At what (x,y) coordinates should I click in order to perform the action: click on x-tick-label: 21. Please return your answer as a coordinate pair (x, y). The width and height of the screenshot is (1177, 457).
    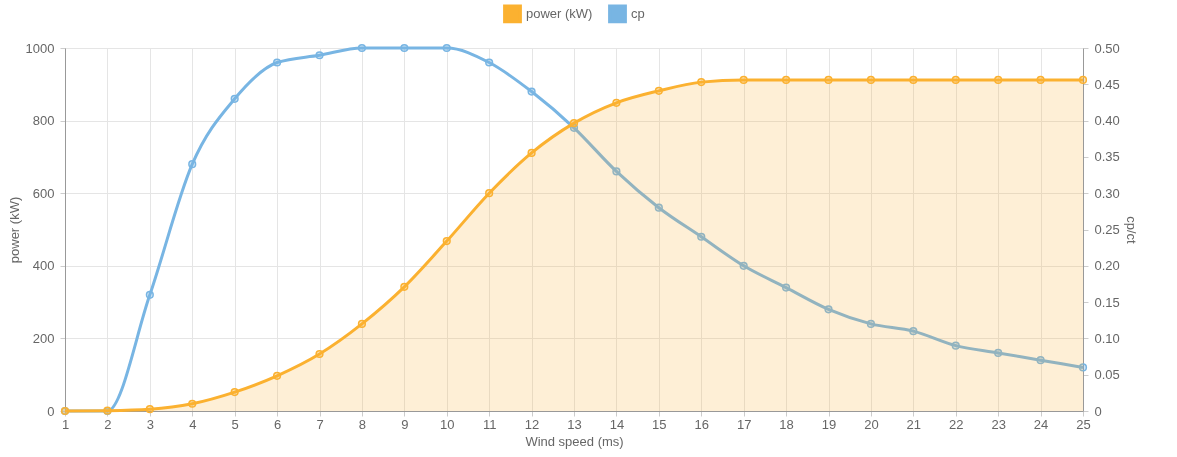
    Looking at the image, I should click on (914, 424).